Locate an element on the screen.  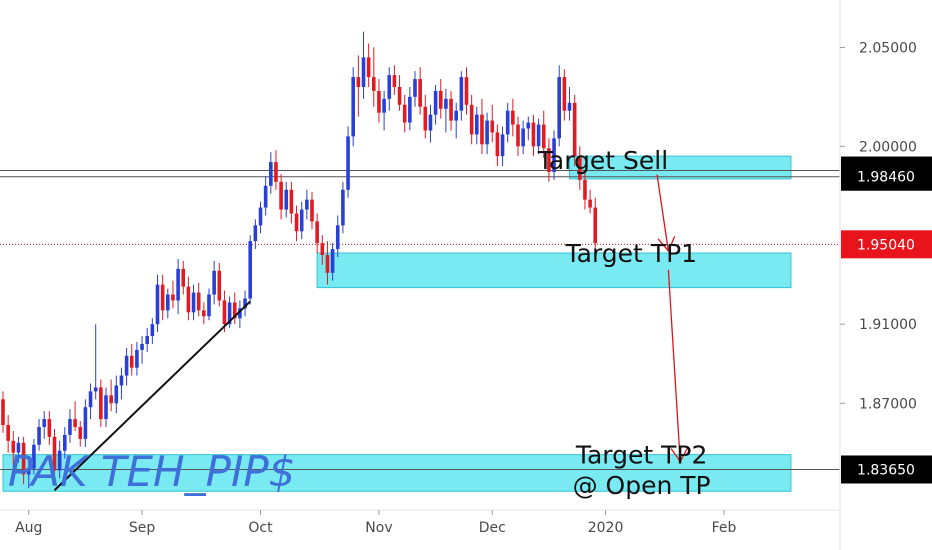
price-badge: 1.95040 is located at coordinates (886, 244).